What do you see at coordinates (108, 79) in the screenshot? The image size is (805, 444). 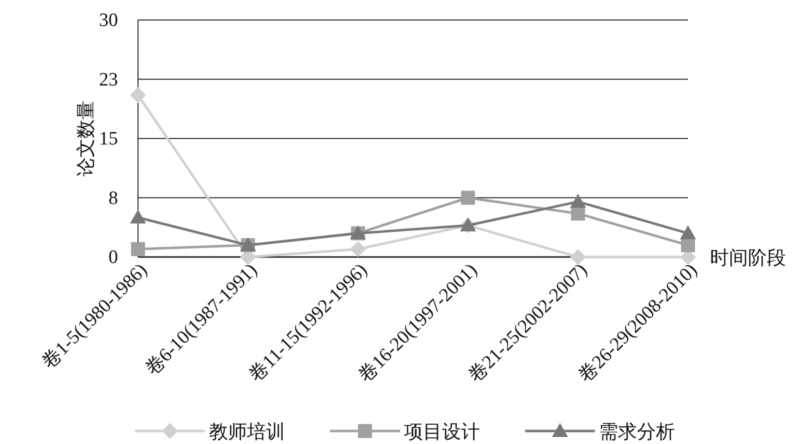 I see `y-tick-label: 23` at bounding box center [108, 79].